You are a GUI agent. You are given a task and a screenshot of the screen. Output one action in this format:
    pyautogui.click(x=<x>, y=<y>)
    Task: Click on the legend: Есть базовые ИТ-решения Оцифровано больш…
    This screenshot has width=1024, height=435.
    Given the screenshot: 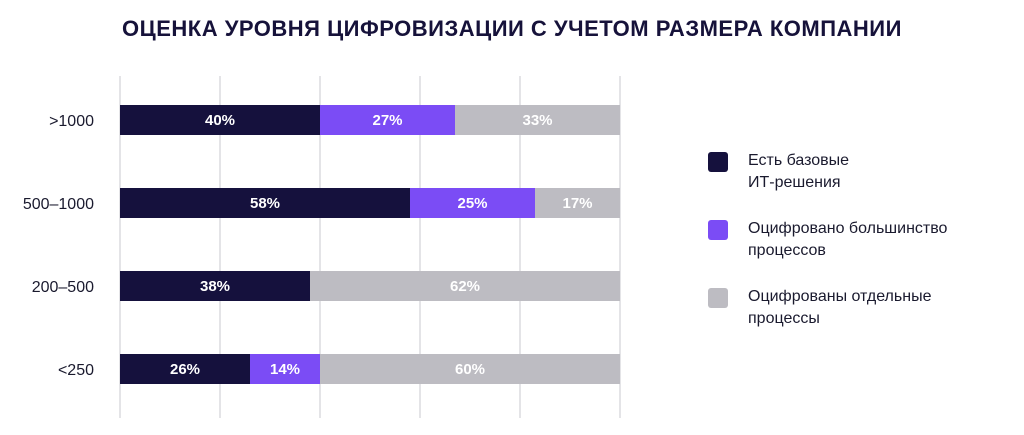 What is the action you would take?
    pyautogui.click(x=858, y=252)
    